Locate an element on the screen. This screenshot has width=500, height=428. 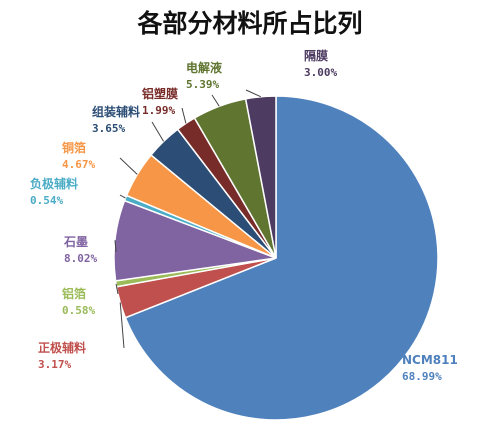
chart-title: 各部分材料所占比列 is located at coordinates (250, 23).